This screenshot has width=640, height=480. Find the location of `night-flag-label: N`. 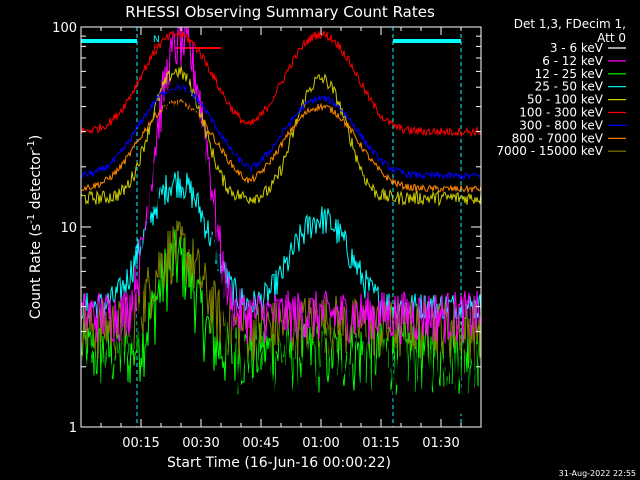

night-flag-label: N is located at coordinates (156, 40).